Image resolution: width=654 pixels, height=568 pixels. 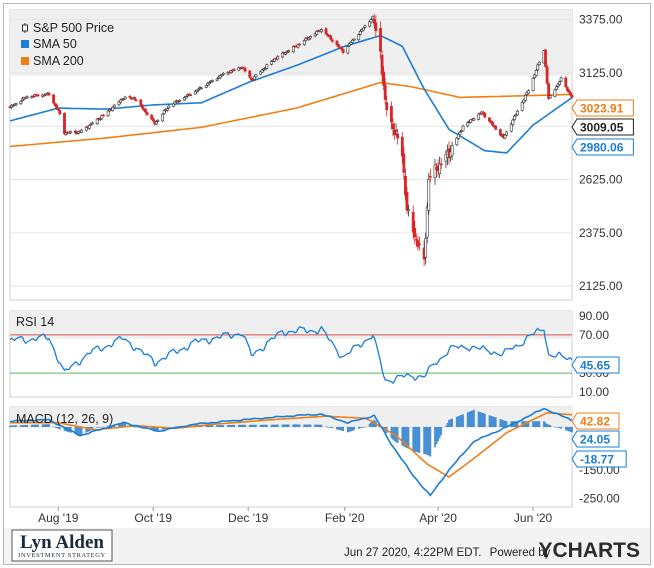 I want to click on legend-sma200-swatch, so click(x=25, y=61).